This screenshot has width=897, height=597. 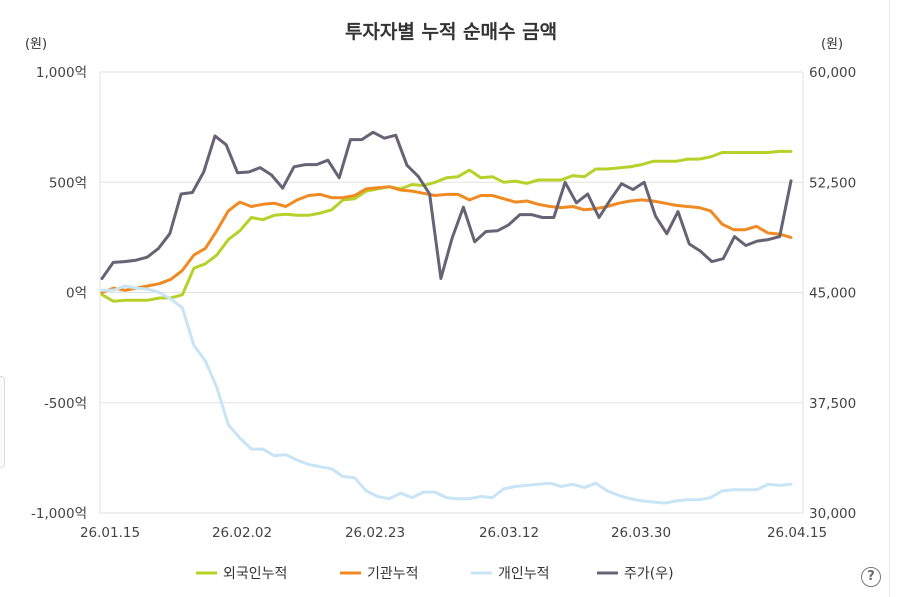 What do you see at coordinates (65, 404) in the screenshot?
I see `left-axis-tick-label: -500억` at bounding box center [65, 404].